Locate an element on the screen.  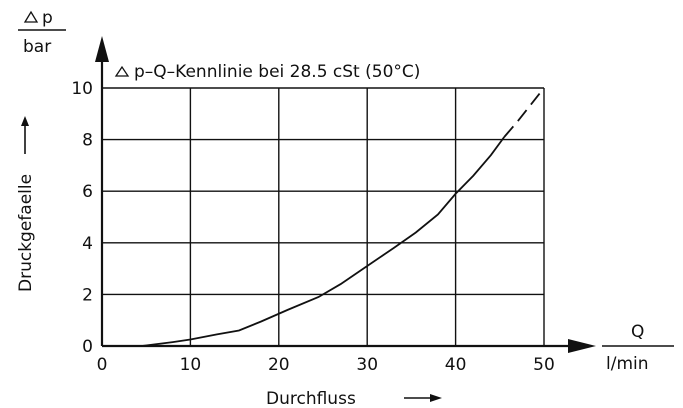
y-axis-label-group: Druckgefaelle is located at coordinates (26, 204).